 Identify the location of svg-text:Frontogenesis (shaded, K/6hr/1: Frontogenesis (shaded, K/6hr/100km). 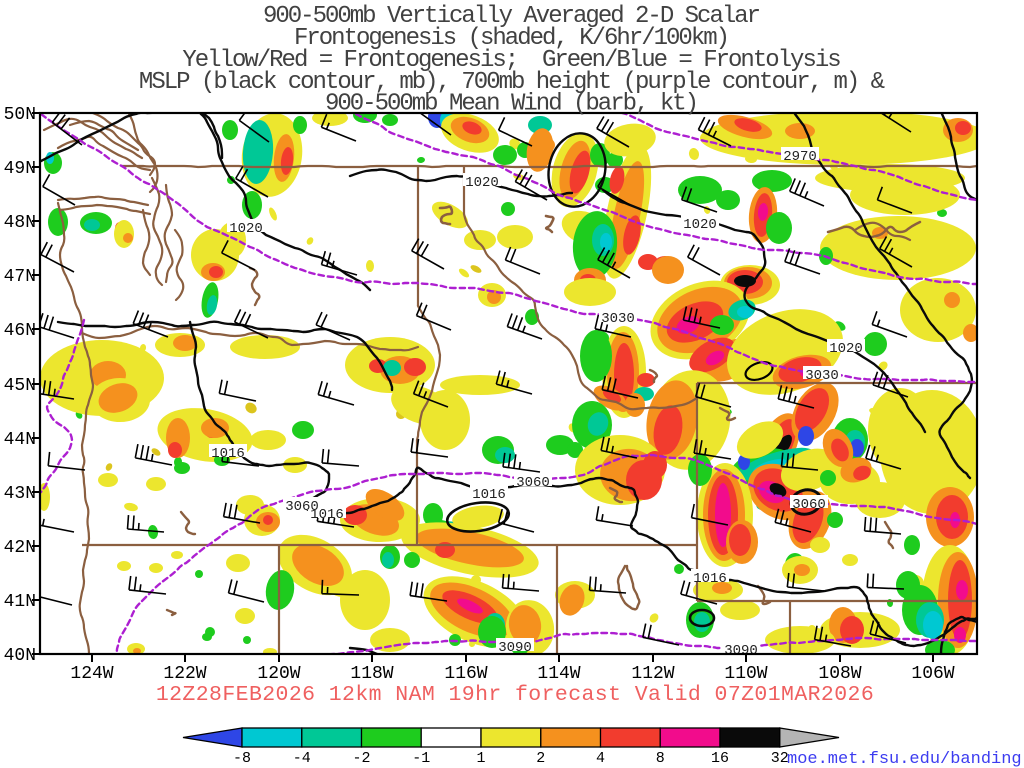
(511, 38).